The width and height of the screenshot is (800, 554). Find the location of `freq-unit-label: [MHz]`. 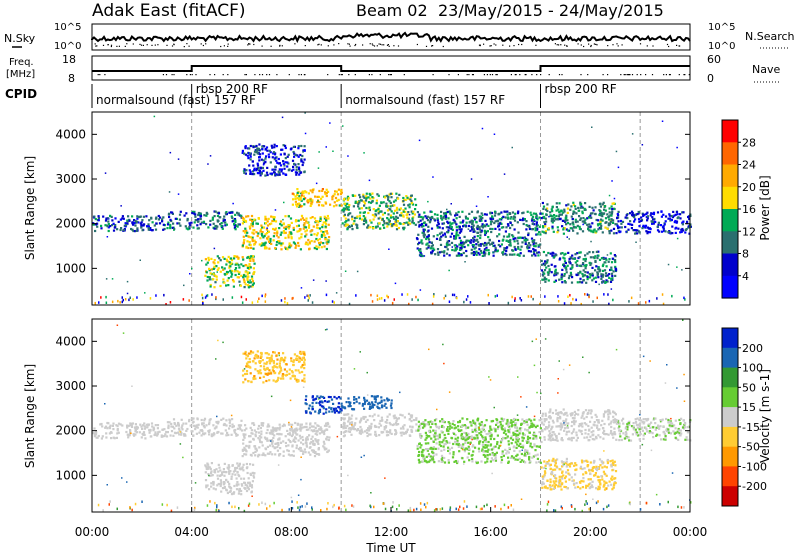

freq-unit-label: [MHz] is located at coordinates (20, 74).